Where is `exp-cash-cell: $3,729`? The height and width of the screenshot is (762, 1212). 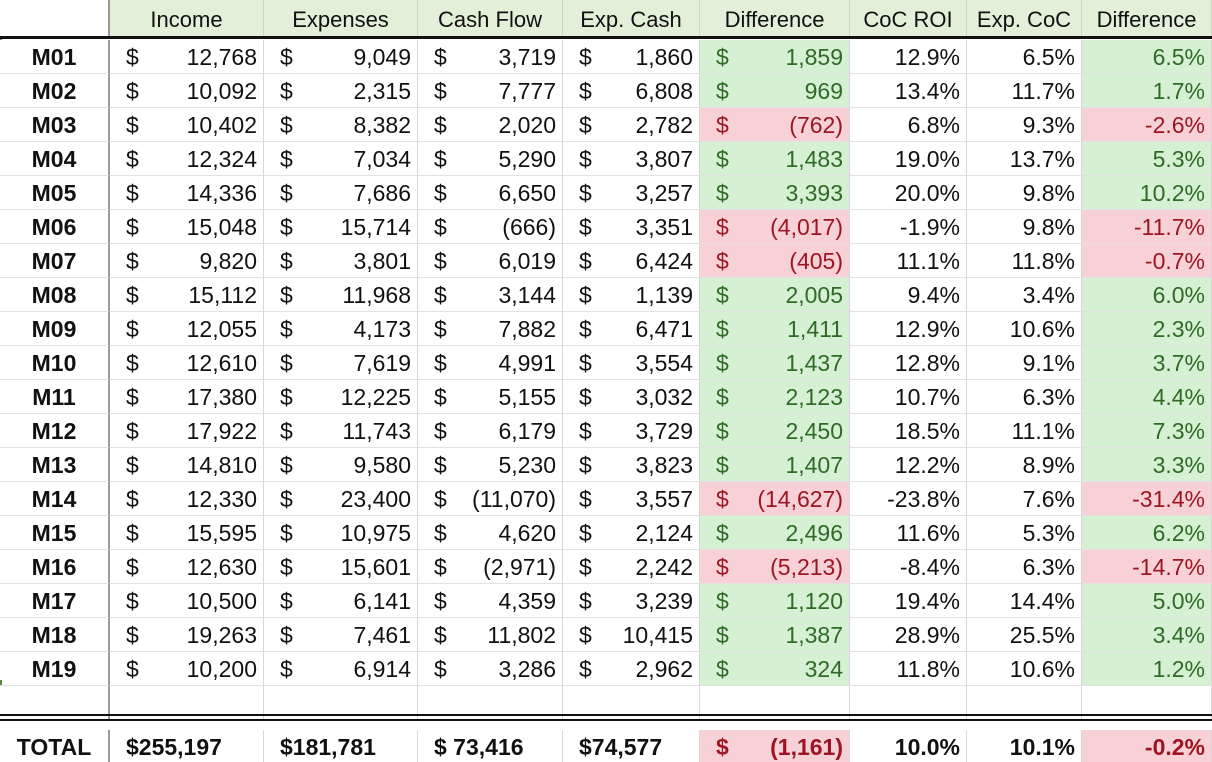 exp-cash-cell: $3,729 is located at coordinates (631, 431).